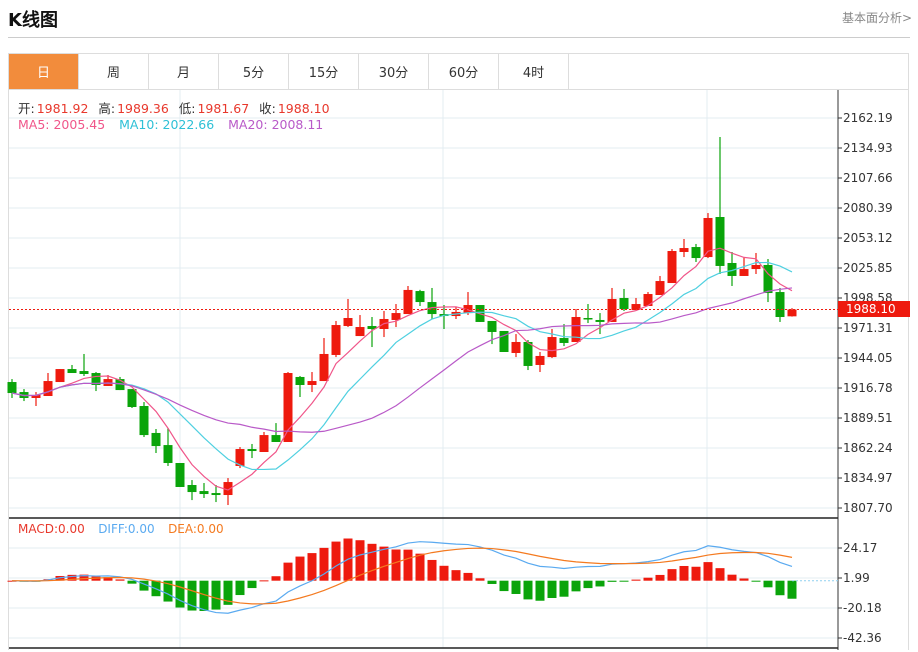 This screenshot has width=918, height=652. What do you see at coordinates (868, 508) in the screenshot?
I see `price-axis-label: 1807.70` at bounding box center [868, 508].